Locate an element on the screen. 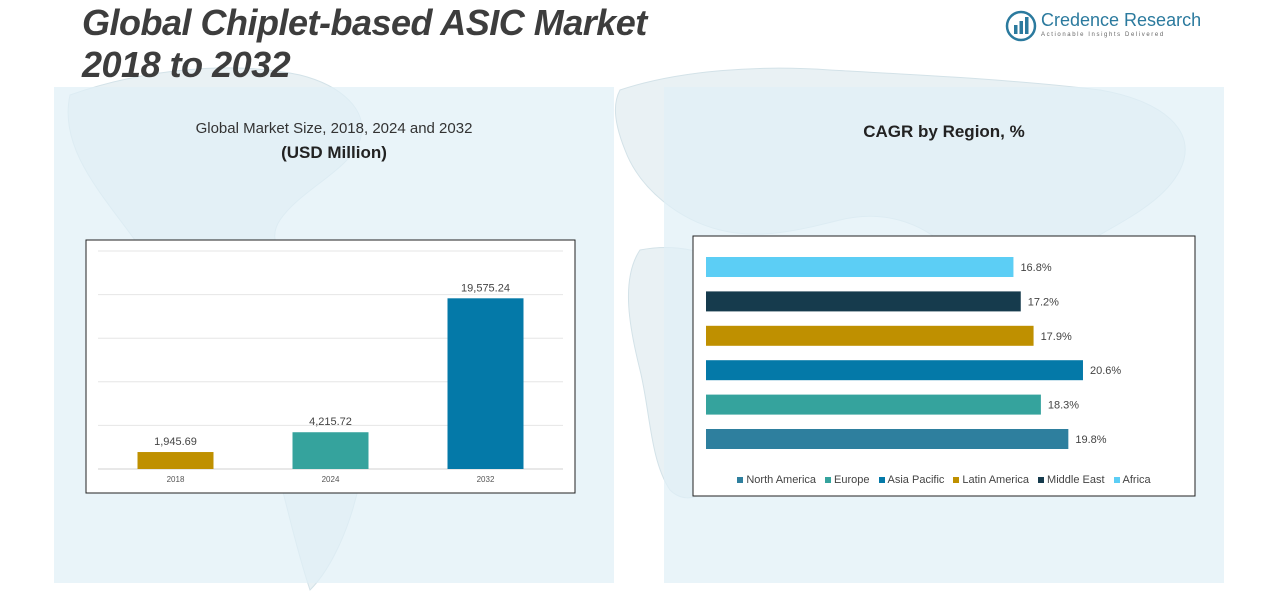  bar-value-label: 4,215.72 is located at coordinates (330, 422).